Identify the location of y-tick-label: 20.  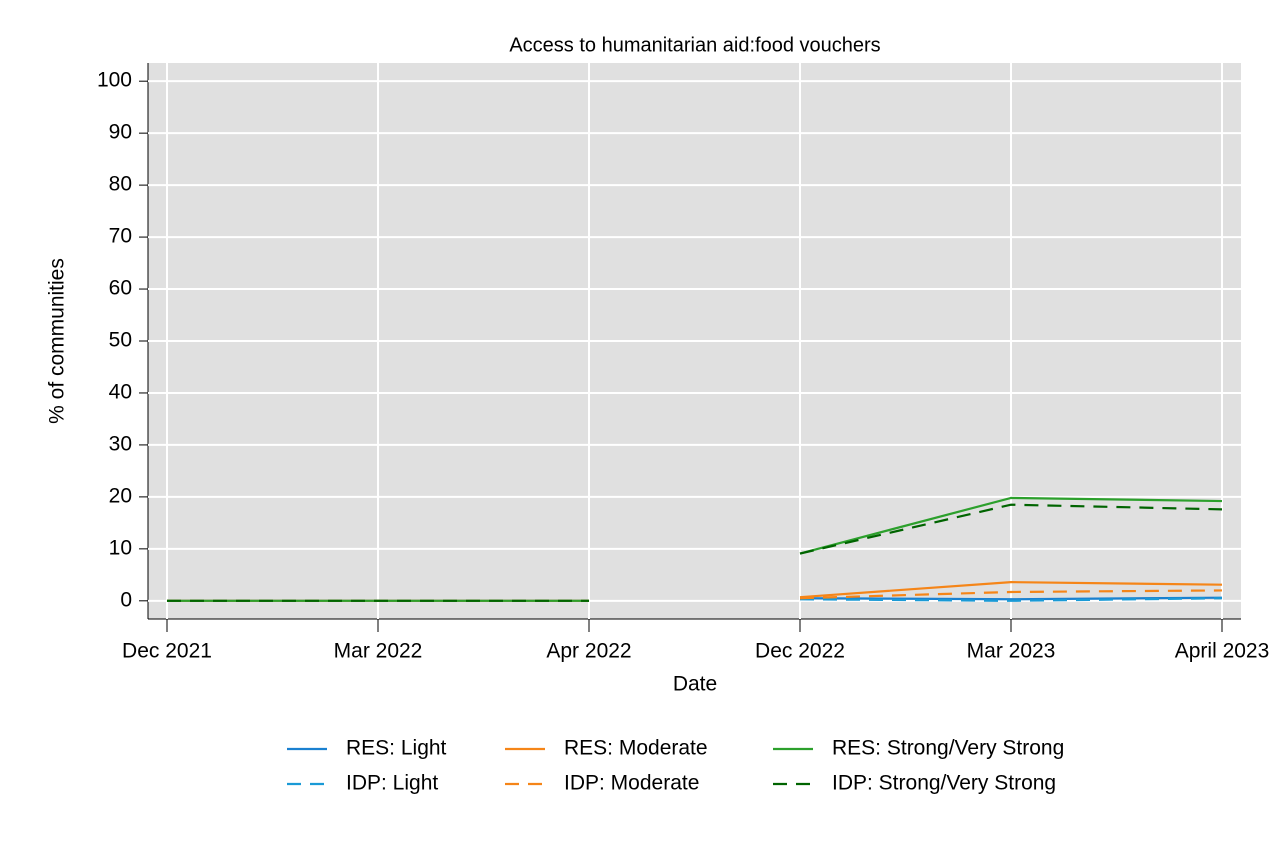
(120, 495).